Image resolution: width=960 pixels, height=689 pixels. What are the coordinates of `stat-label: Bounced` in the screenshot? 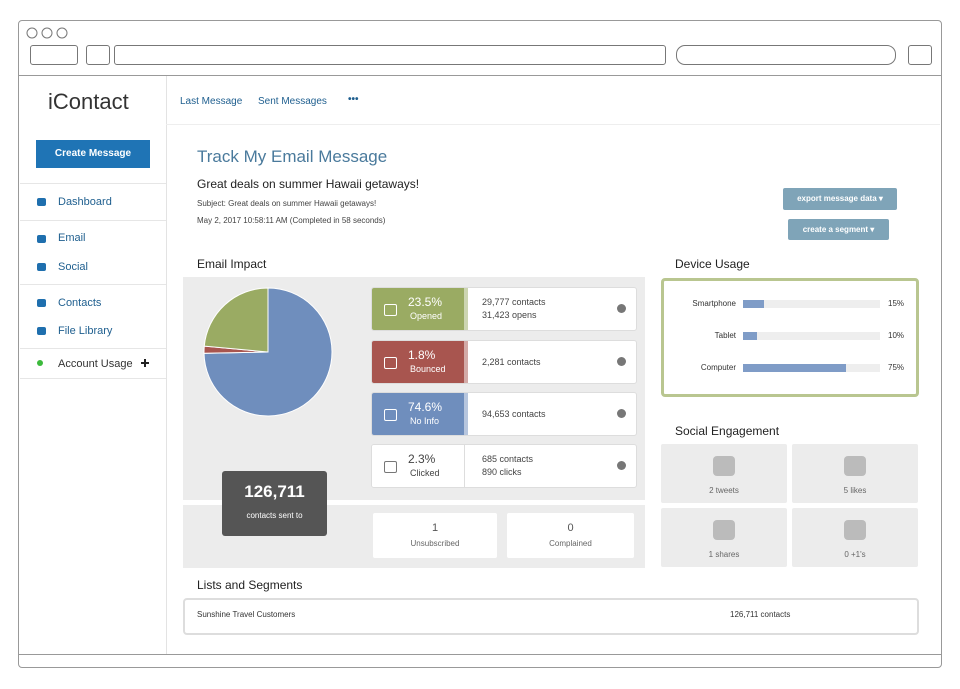 It's located at (428, 369).